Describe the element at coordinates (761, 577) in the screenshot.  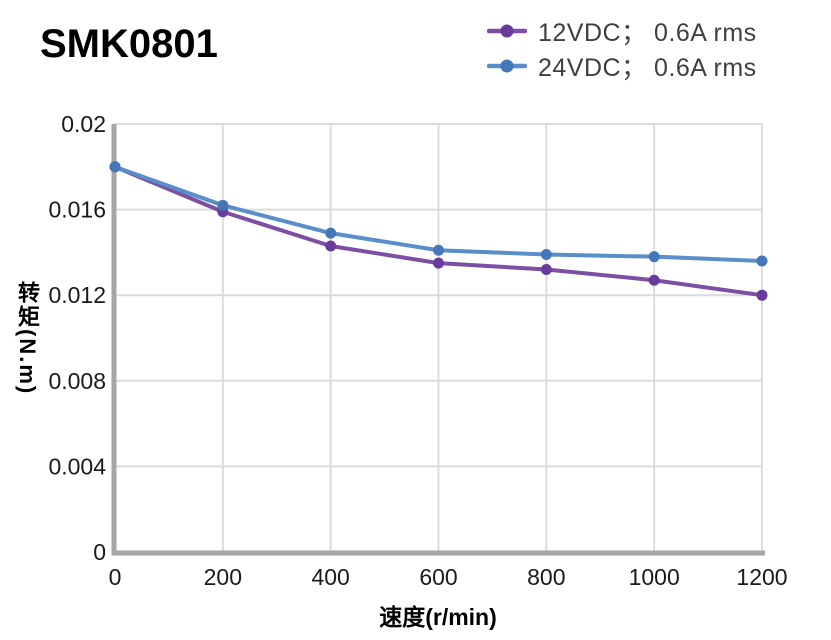
I see `x-tick-label: 1200` at that location.